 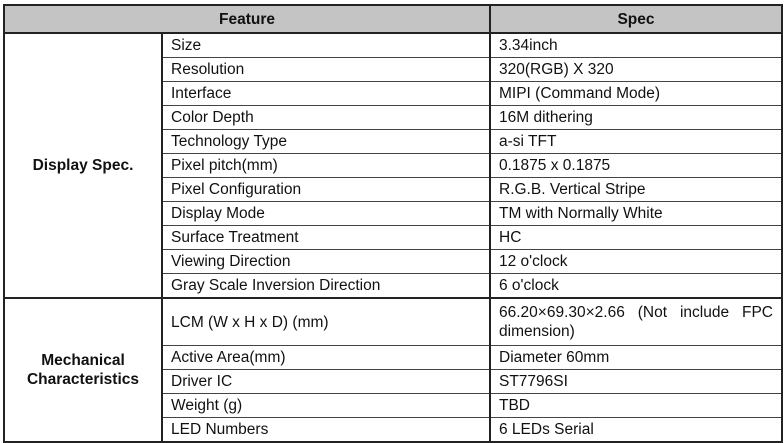 What do you see at coordinates (247, 19) in the screenshot?
I see `header-feature: Feature` at bounding box center [247, 19].